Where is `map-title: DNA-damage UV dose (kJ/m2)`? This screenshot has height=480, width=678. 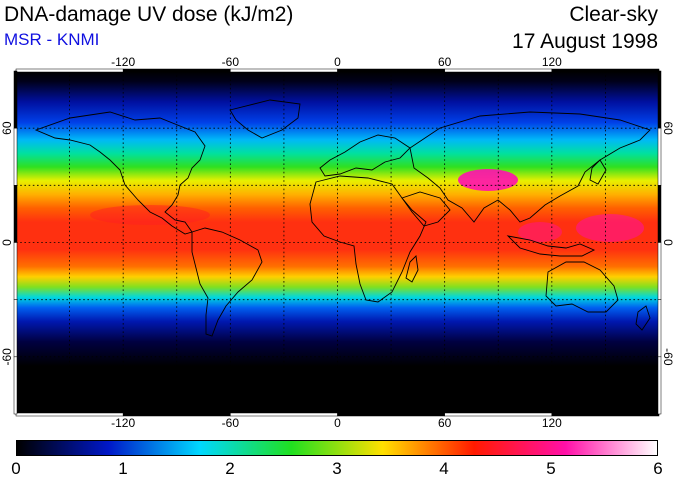
map-title: DNA-damage UV dose (kJ/m2) is located at coordinates (149, 14).